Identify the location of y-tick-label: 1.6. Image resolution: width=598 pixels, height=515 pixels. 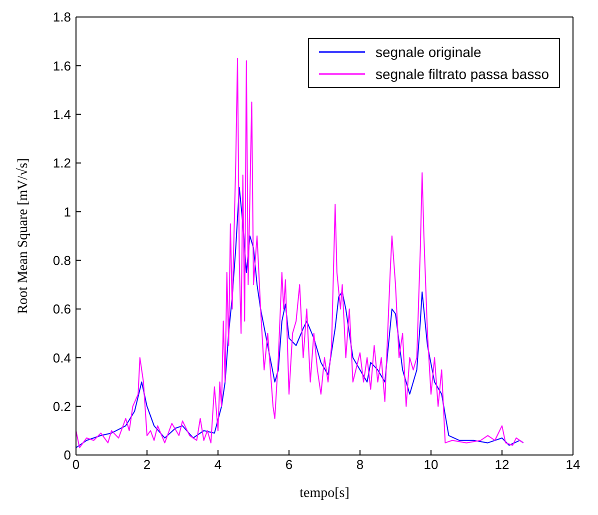
(61, 66).